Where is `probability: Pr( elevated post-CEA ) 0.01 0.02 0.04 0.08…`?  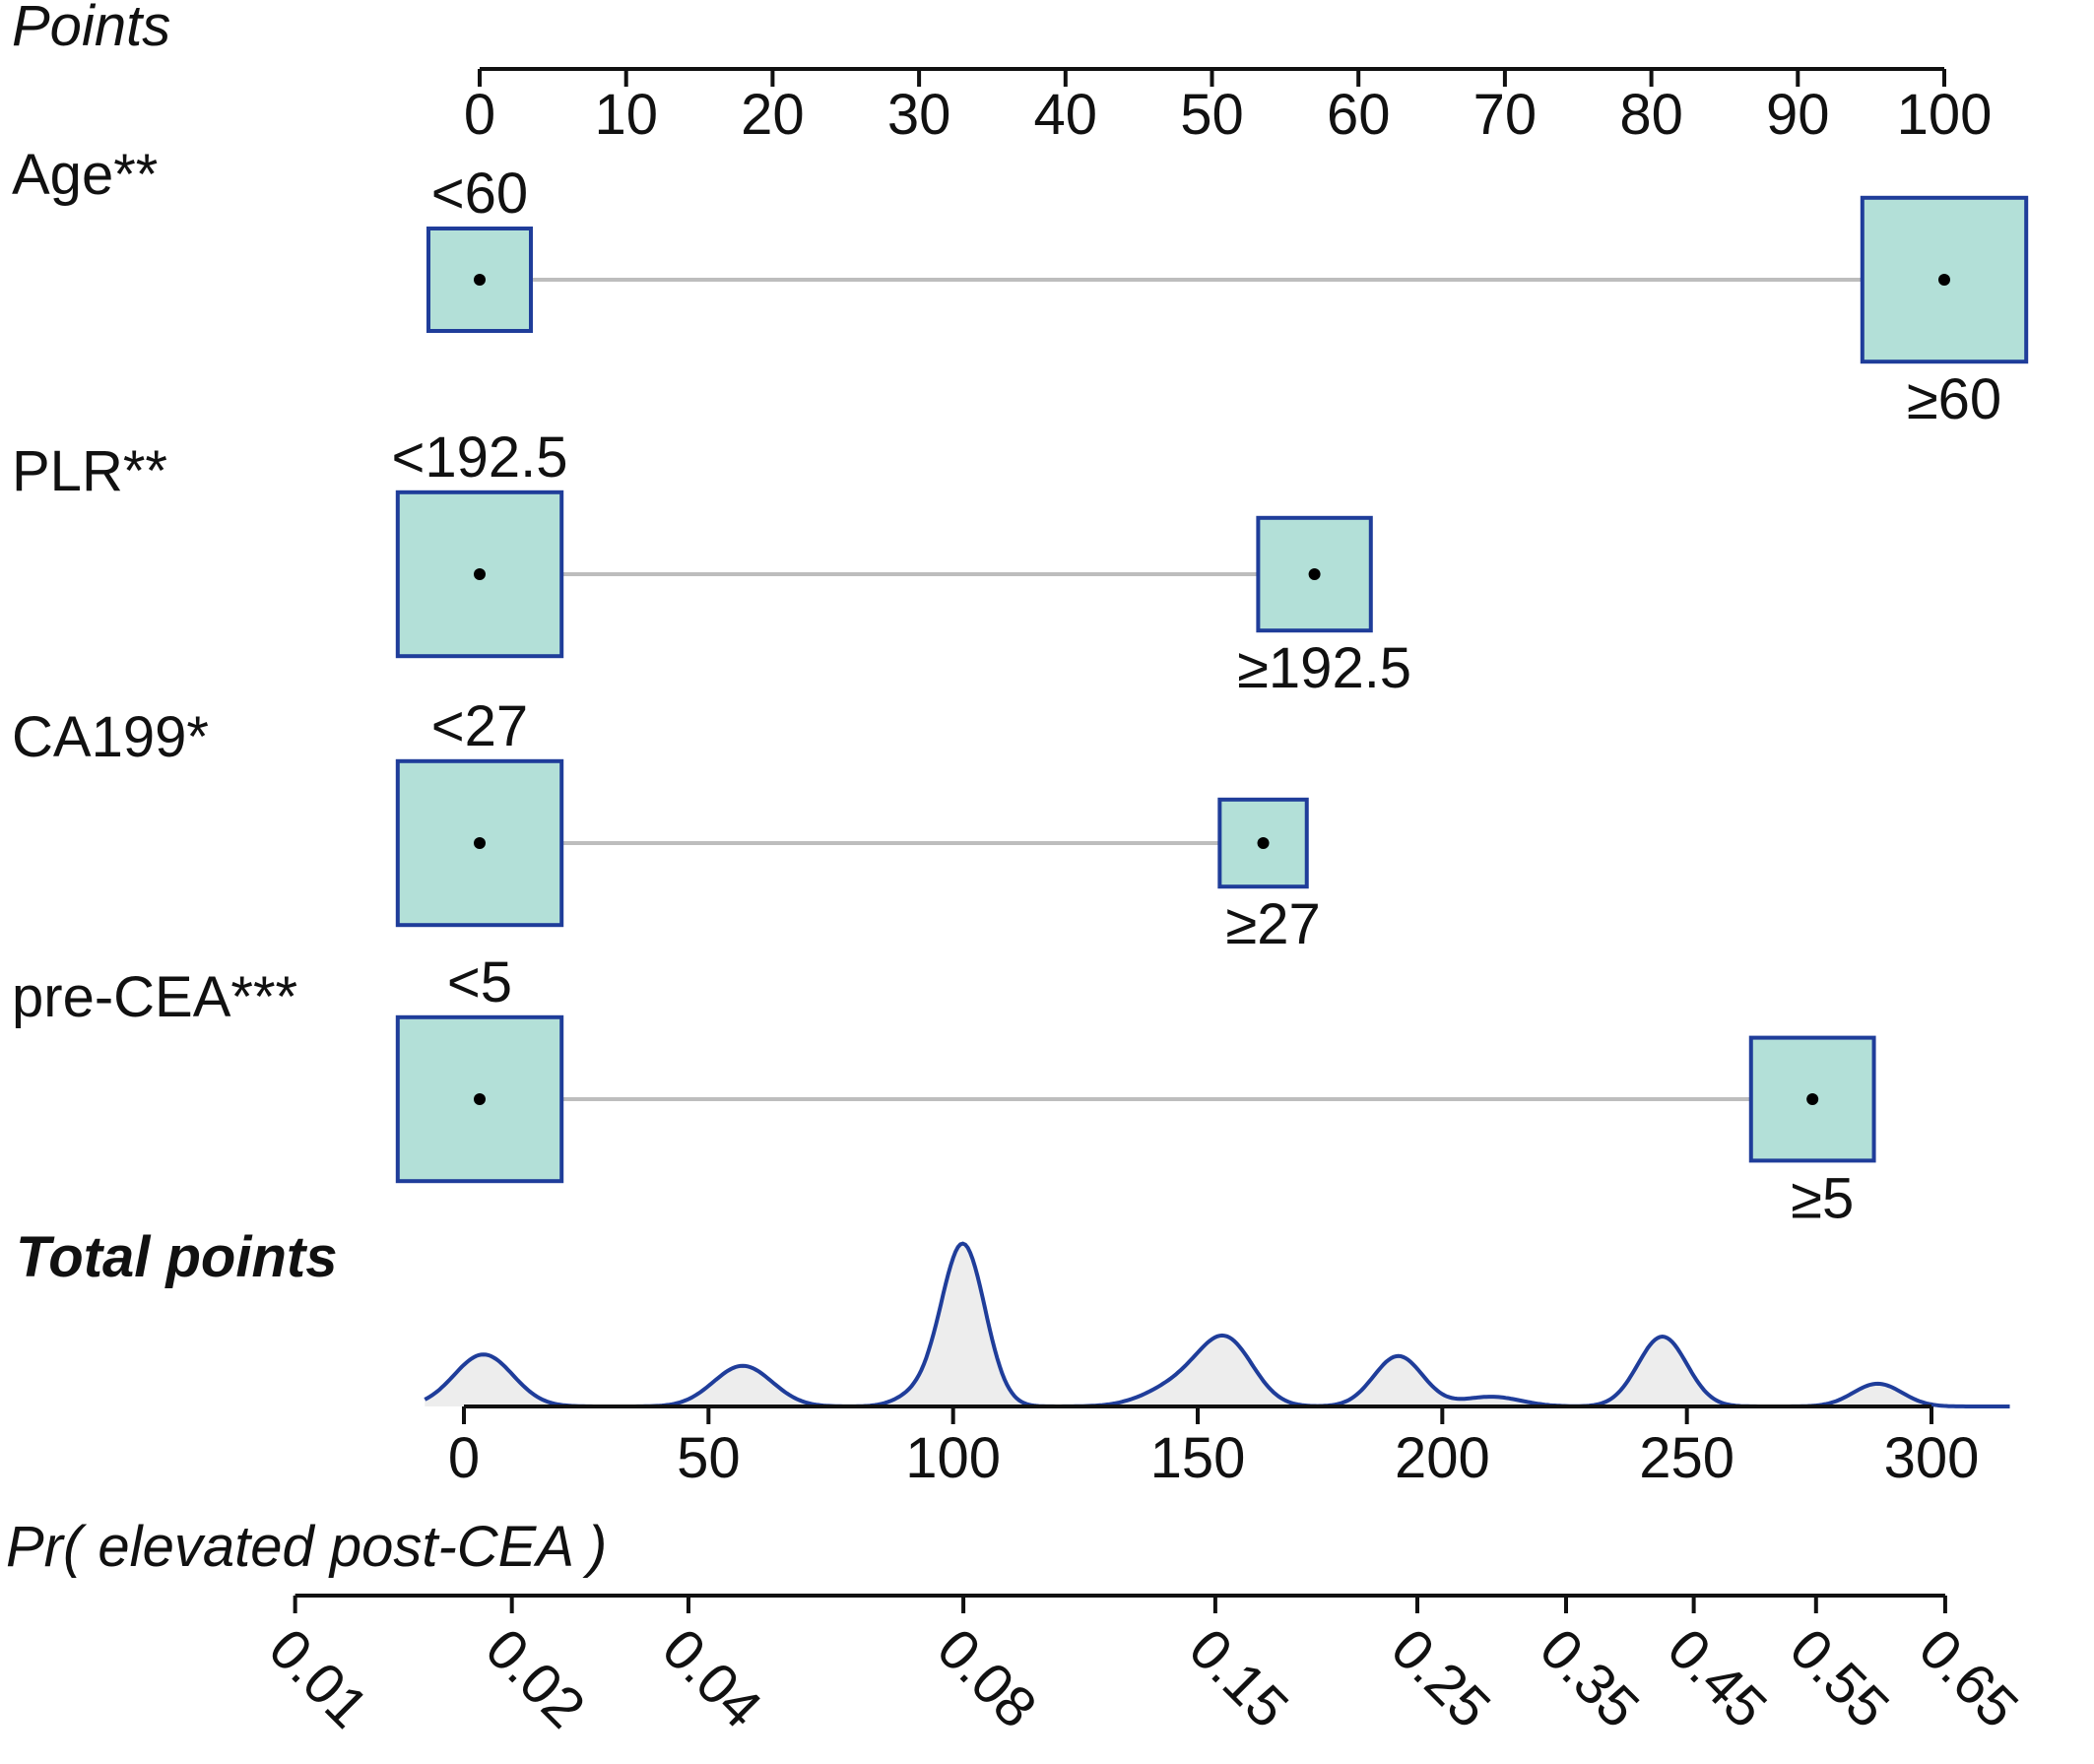
probability: Pr( elevated post-CEA ) 0.01 0.02 0.04 0.08… is located at coordinates (1018, 1628).